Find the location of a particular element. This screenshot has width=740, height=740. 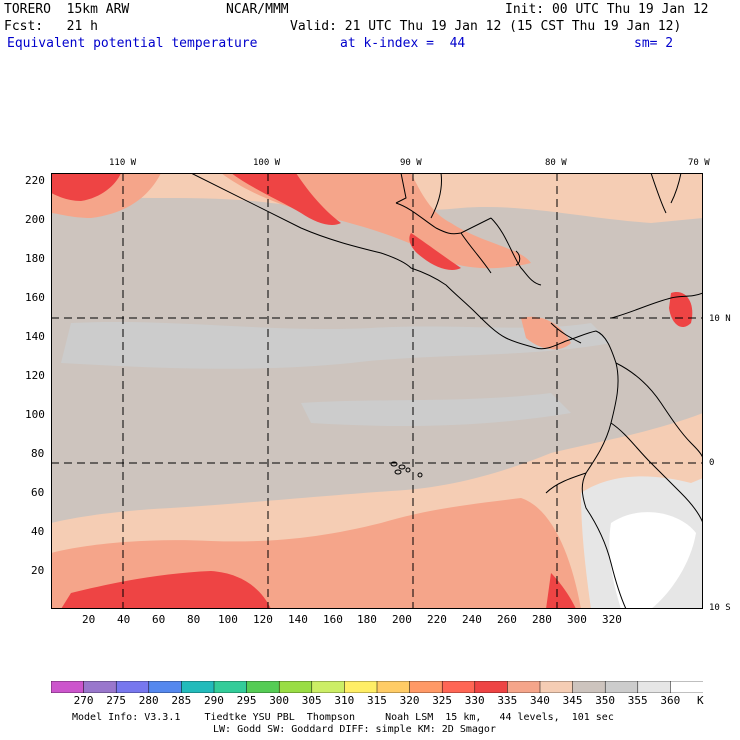

colorbar-label: 330 is located at coordinates (474, 700).